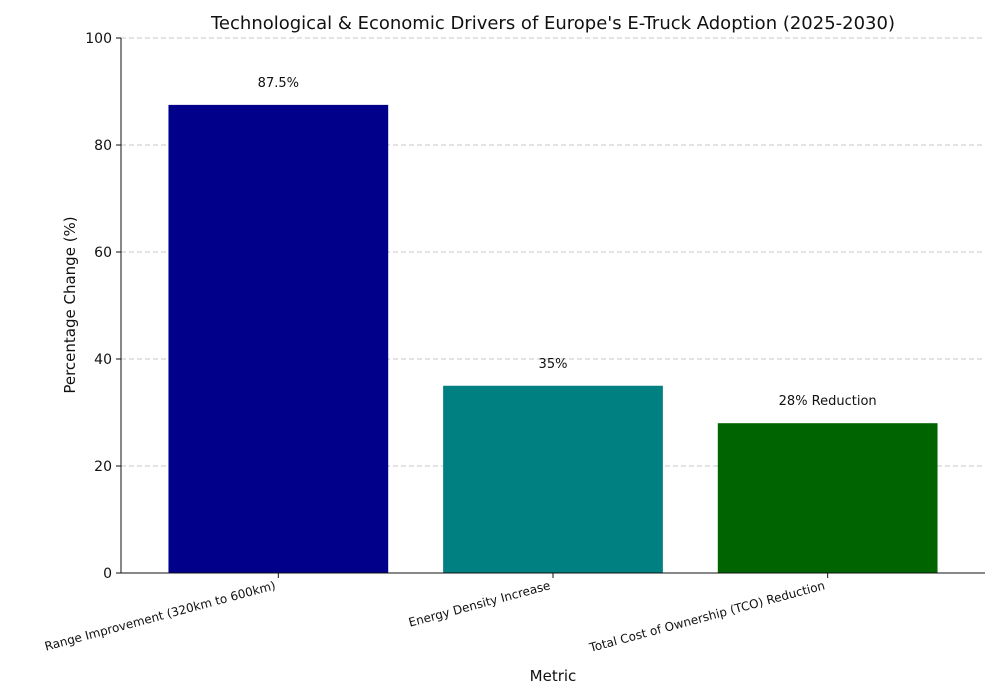  Describe the element at coordinates (70, 304) in the screenshot. I see `y-axis-label: Percentage Change (%)` at that location.